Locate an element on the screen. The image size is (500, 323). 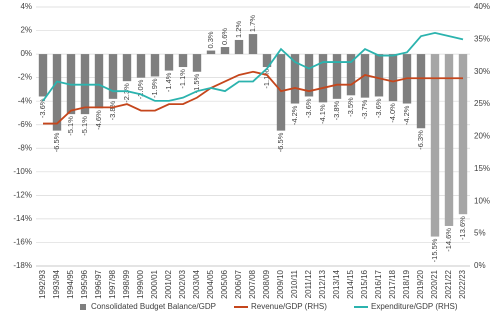
x-tick-label: 2013/14 is located at coordinates (336, 283).